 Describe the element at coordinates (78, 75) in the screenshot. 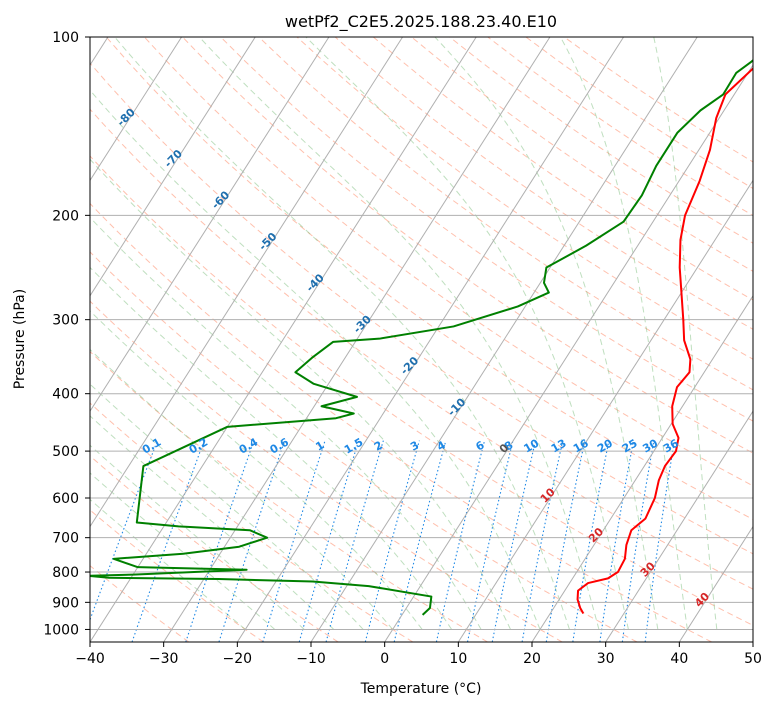

I see `temperature-label: -90` at that location.